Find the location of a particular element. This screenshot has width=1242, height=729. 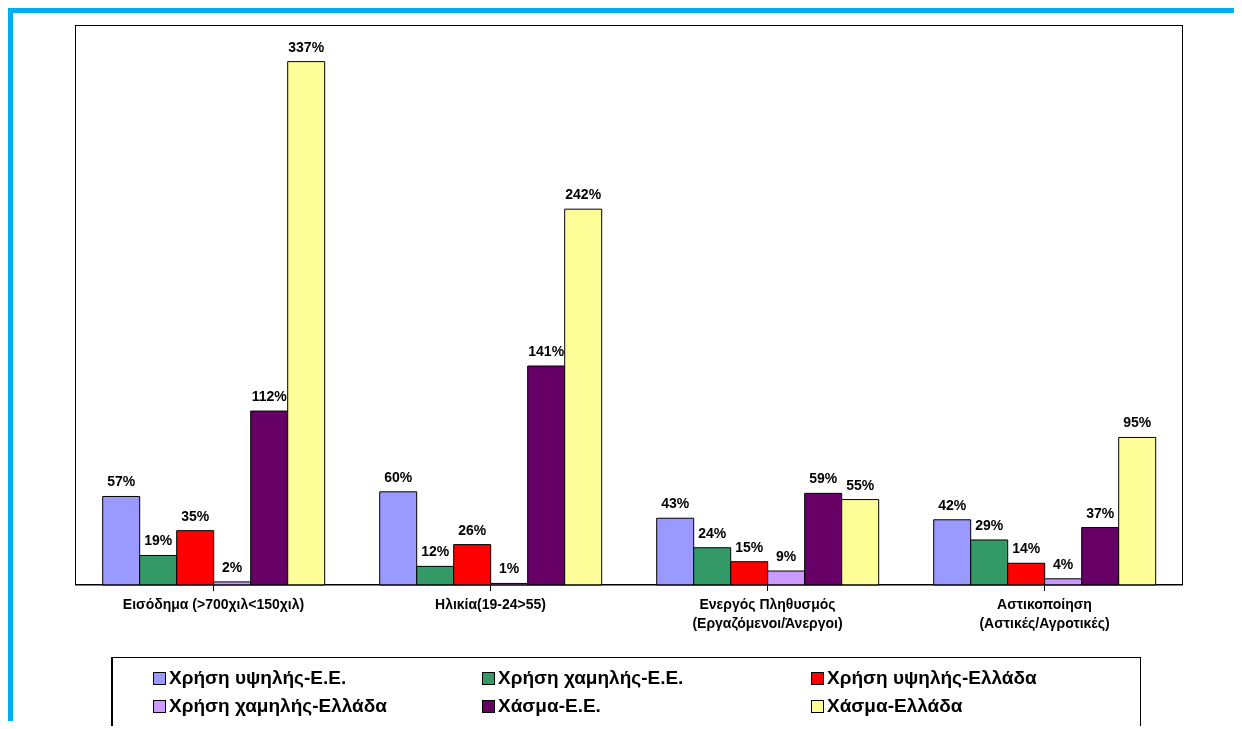

data-label: 14% is located at coordinates (1026, 548).